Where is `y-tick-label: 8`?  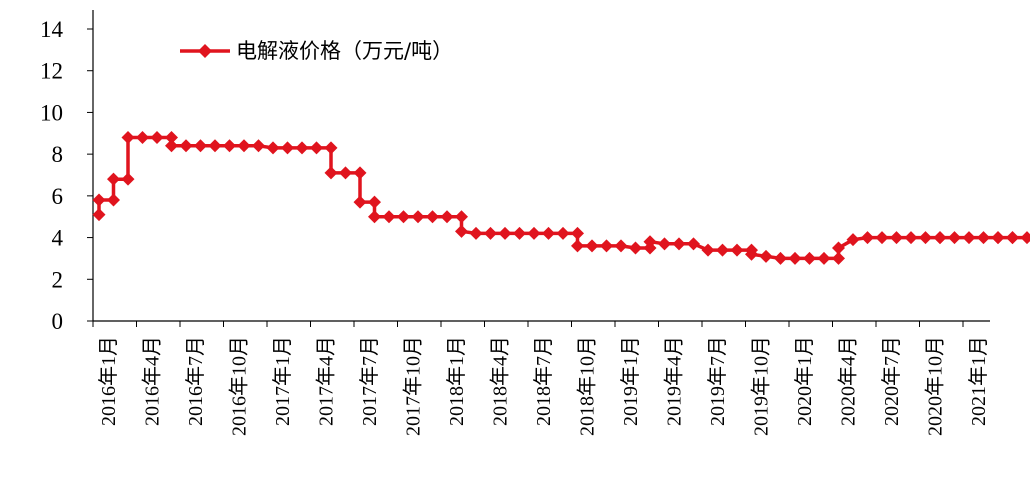
y-tick-label: 8 is located at coordinates (58, 154).